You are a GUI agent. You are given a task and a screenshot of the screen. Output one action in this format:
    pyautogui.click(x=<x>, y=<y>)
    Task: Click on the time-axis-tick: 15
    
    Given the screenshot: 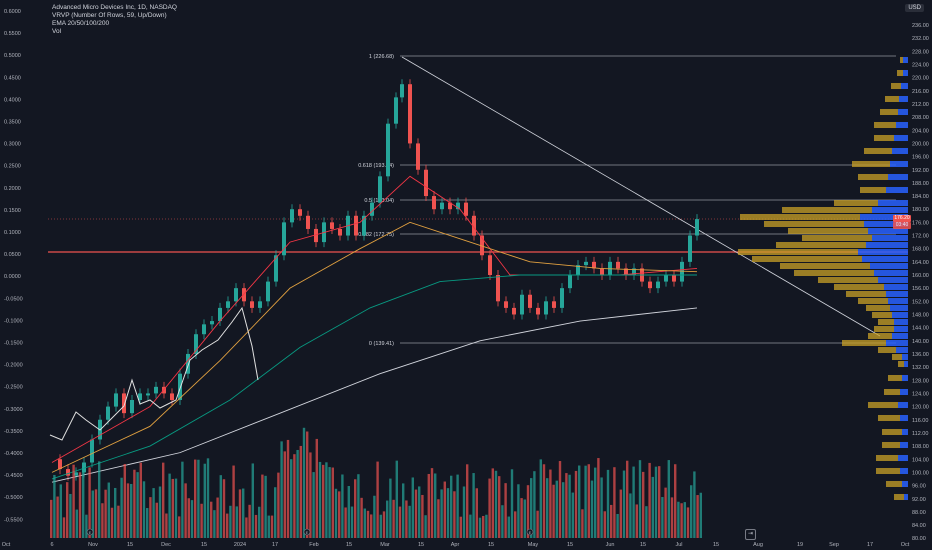 What is the action you would take?
    pyautogui.click(x=570, y=545)
    